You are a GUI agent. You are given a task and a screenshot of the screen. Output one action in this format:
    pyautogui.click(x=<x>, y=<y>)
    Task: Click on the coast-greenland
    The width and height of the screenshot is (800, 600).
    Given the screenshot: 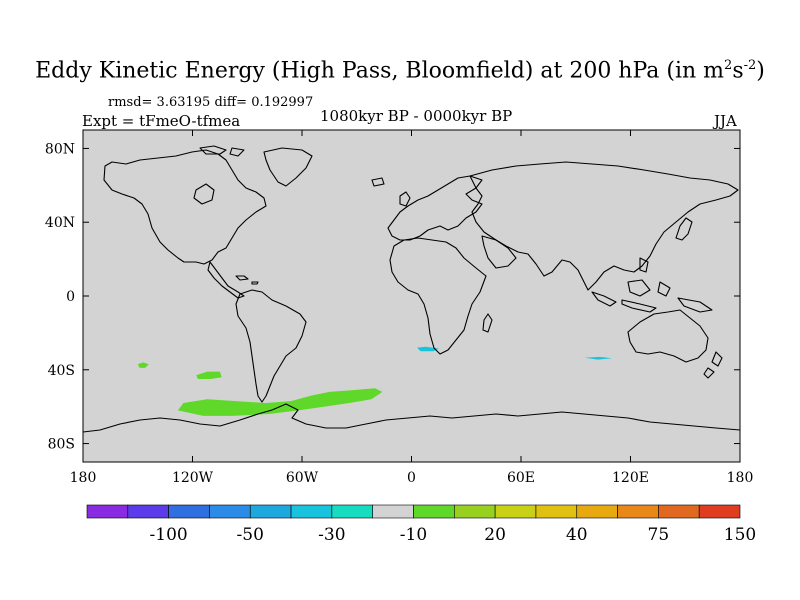 What is the action you would take?
    pyautogui.click(x=288, y=167)
    